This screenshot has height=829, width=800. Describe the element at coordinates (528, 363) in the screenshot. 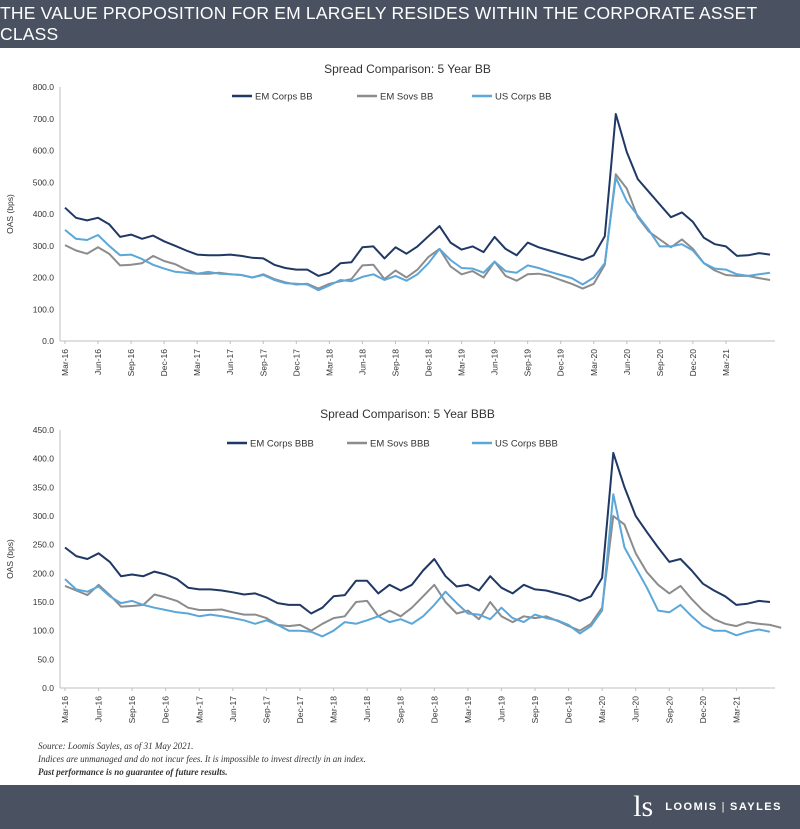

I see `bb-x-tick-label: Sep-19` at that location.